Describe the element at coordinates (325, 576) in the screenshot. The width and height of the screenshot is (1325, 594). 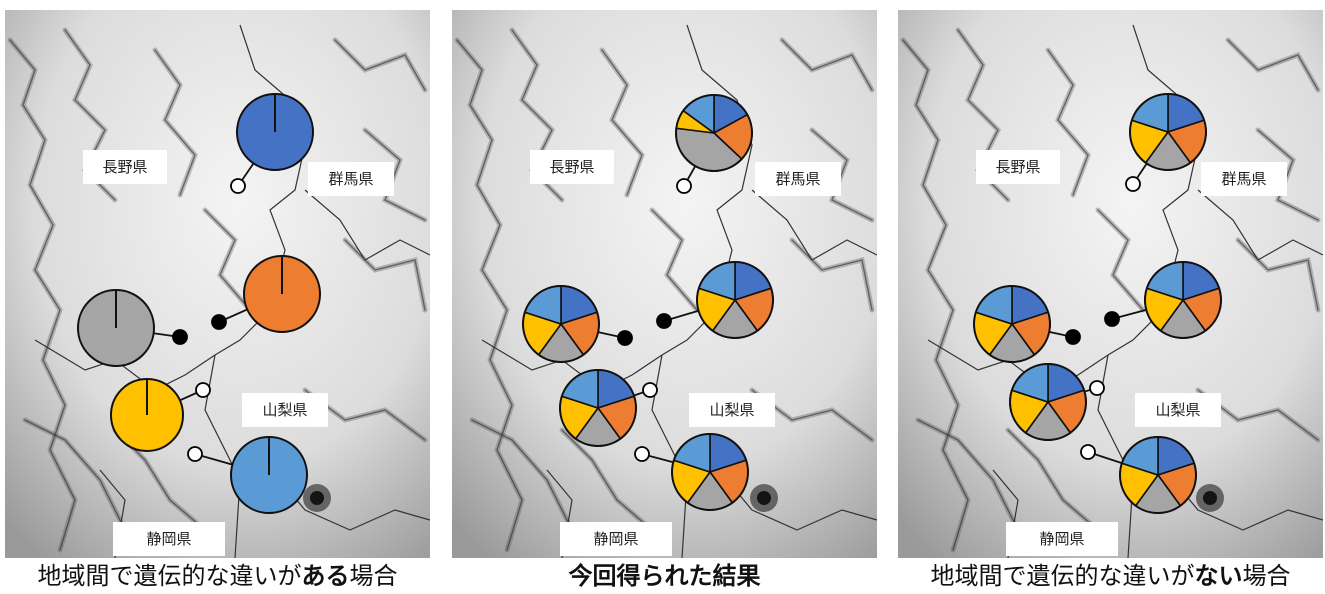
I see `caption-left-emph: ある` at that location.